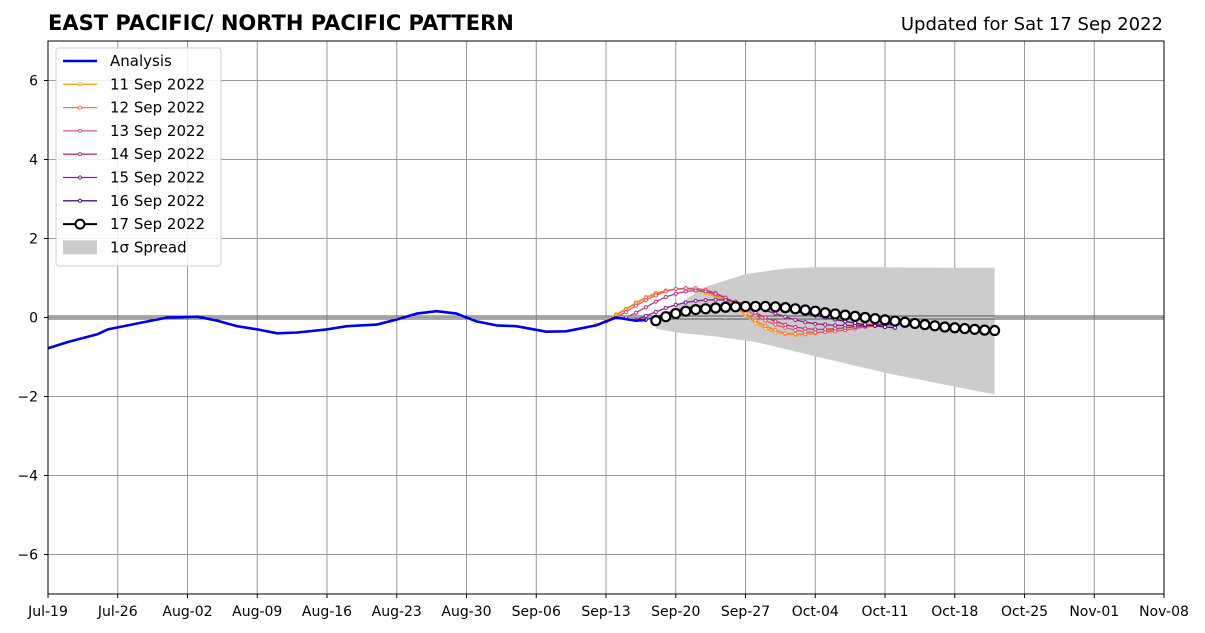 The height and width of the screenshot is (633, 1205). What do you see at coordinates (33, 82) in the screenshot?
I see `y-tick-label: 6` at bounding box center [33, 82].